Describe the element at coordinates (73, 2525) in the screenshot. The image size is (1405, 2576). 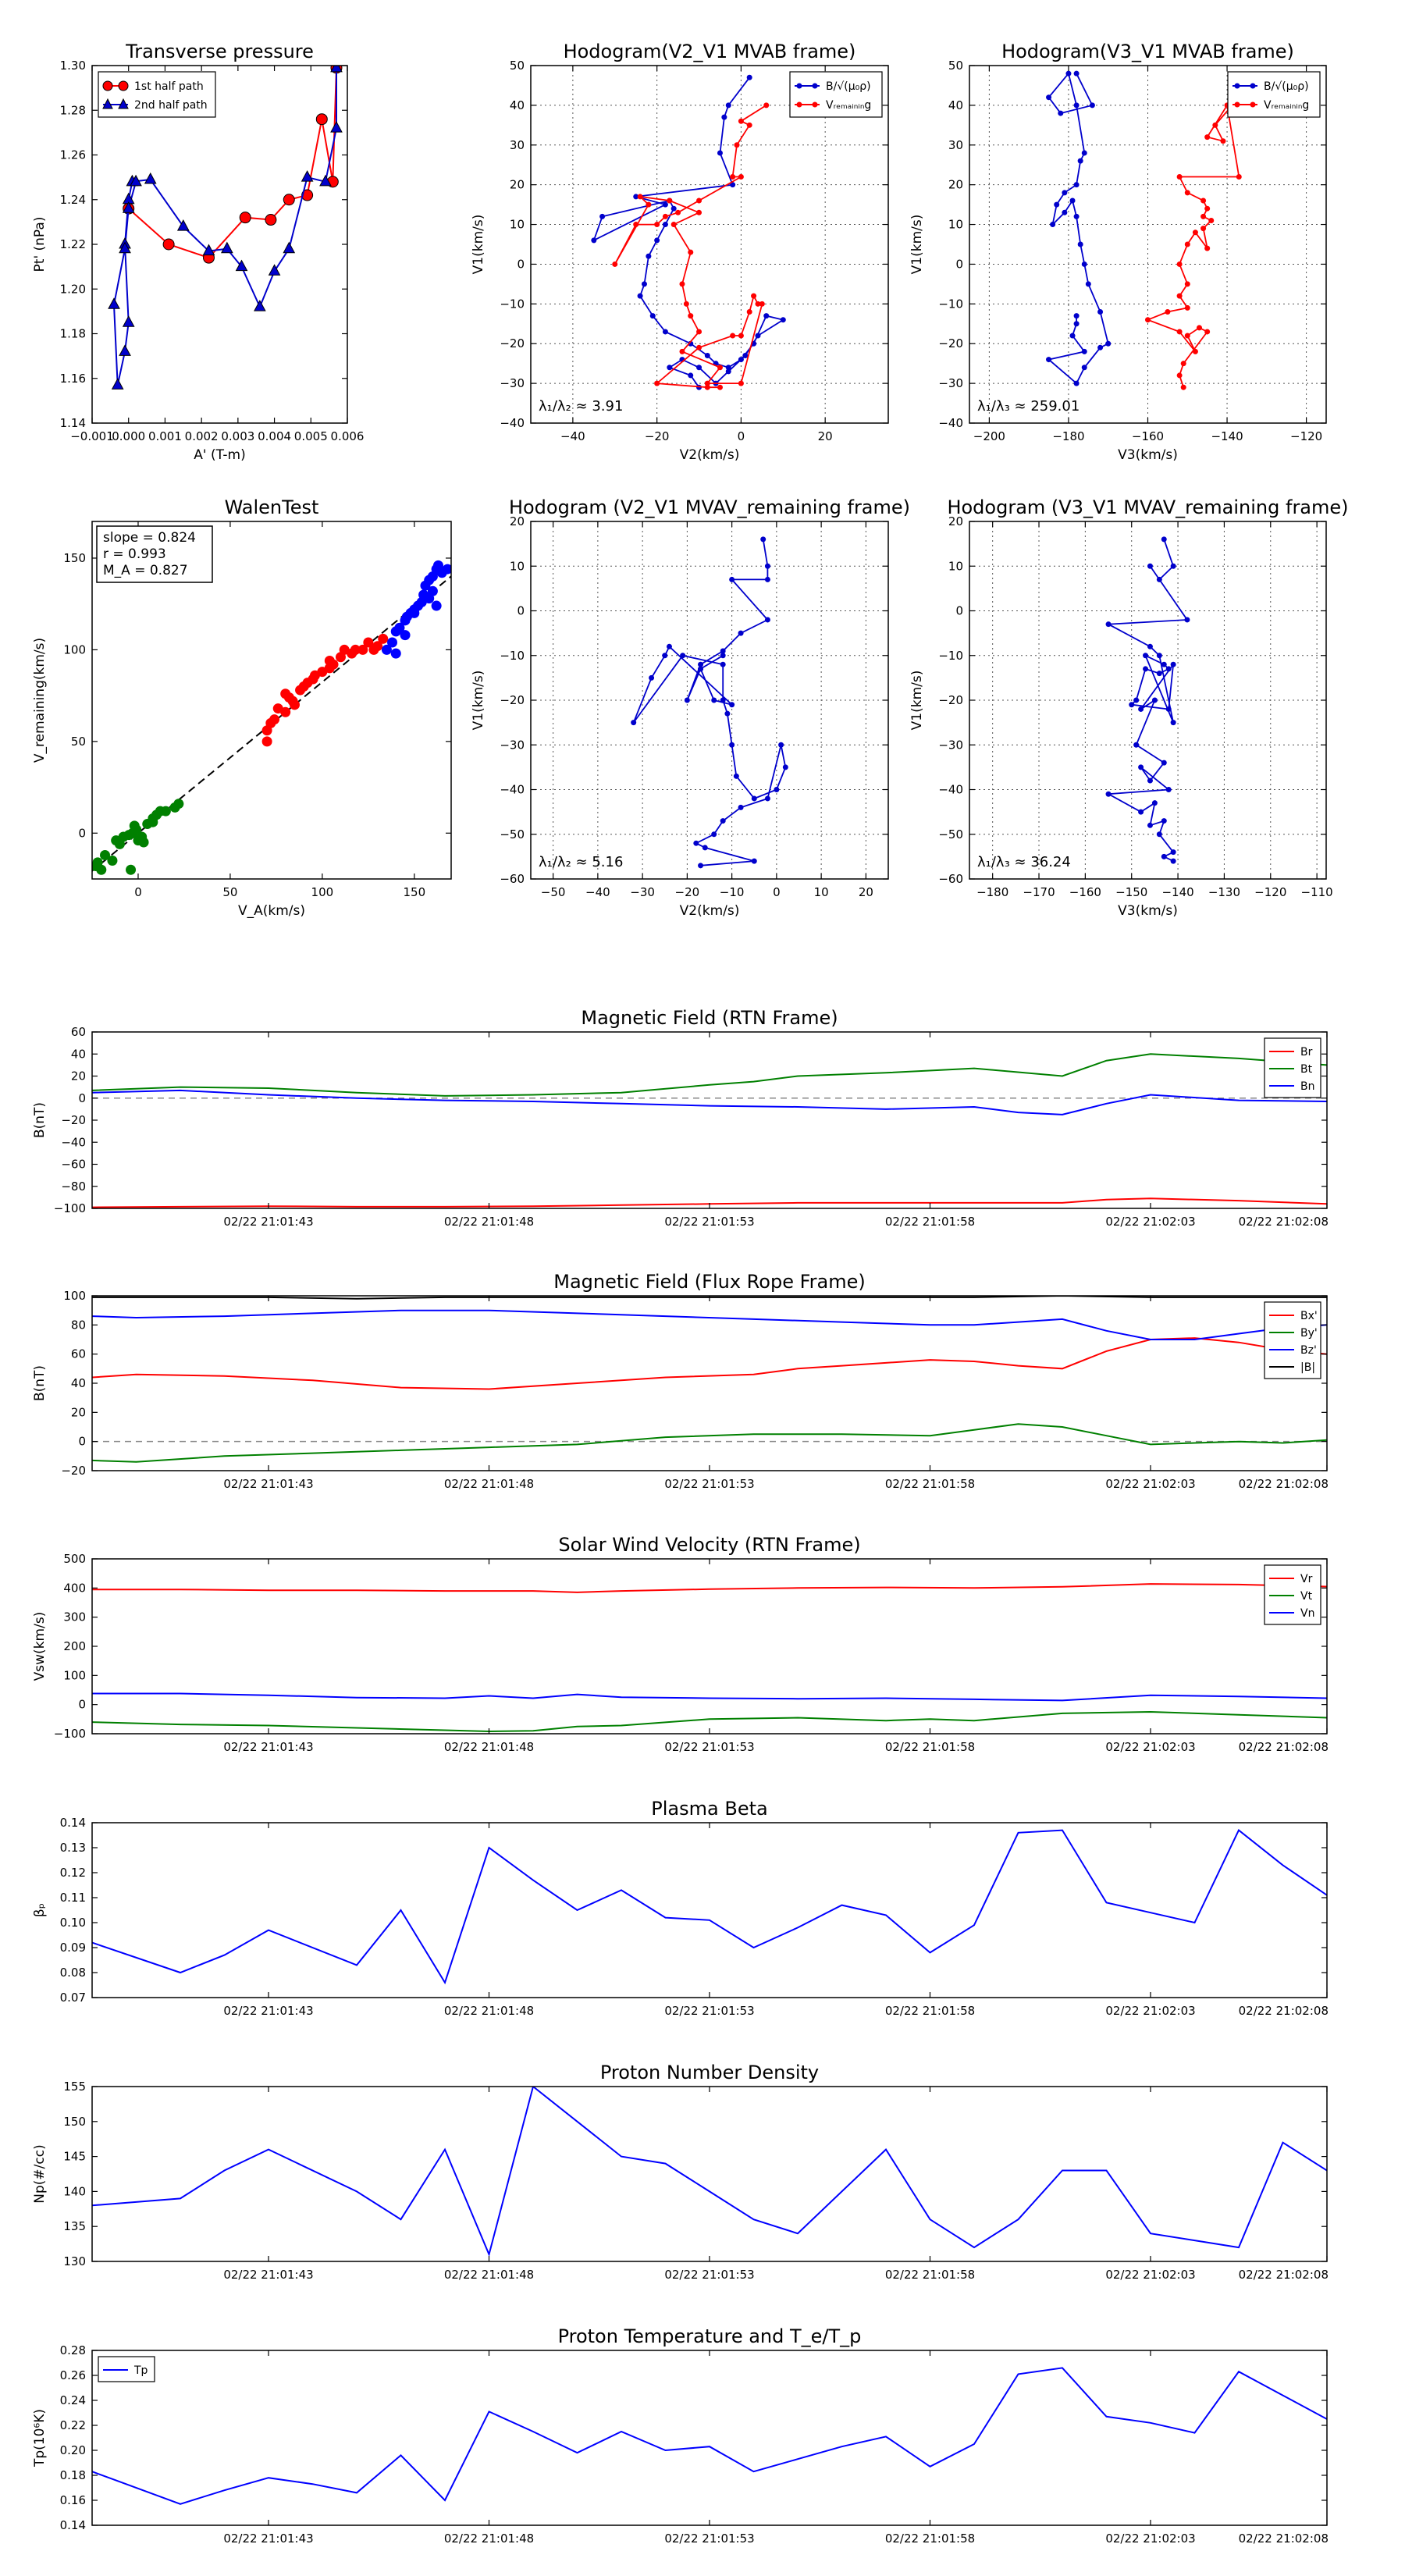
I see `y-tick-label: 0.14` at that location.